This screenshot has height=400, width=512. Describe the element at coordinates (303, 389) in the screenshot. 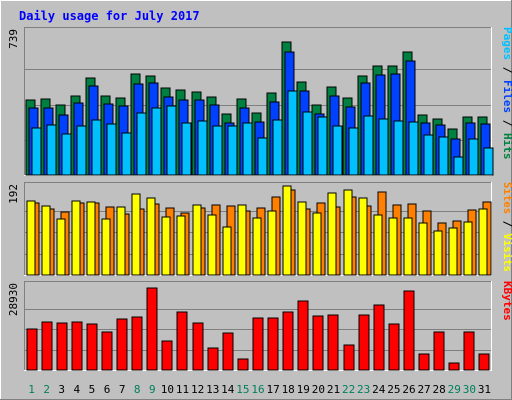

I see `x-tick-day-19: 19` at that location.